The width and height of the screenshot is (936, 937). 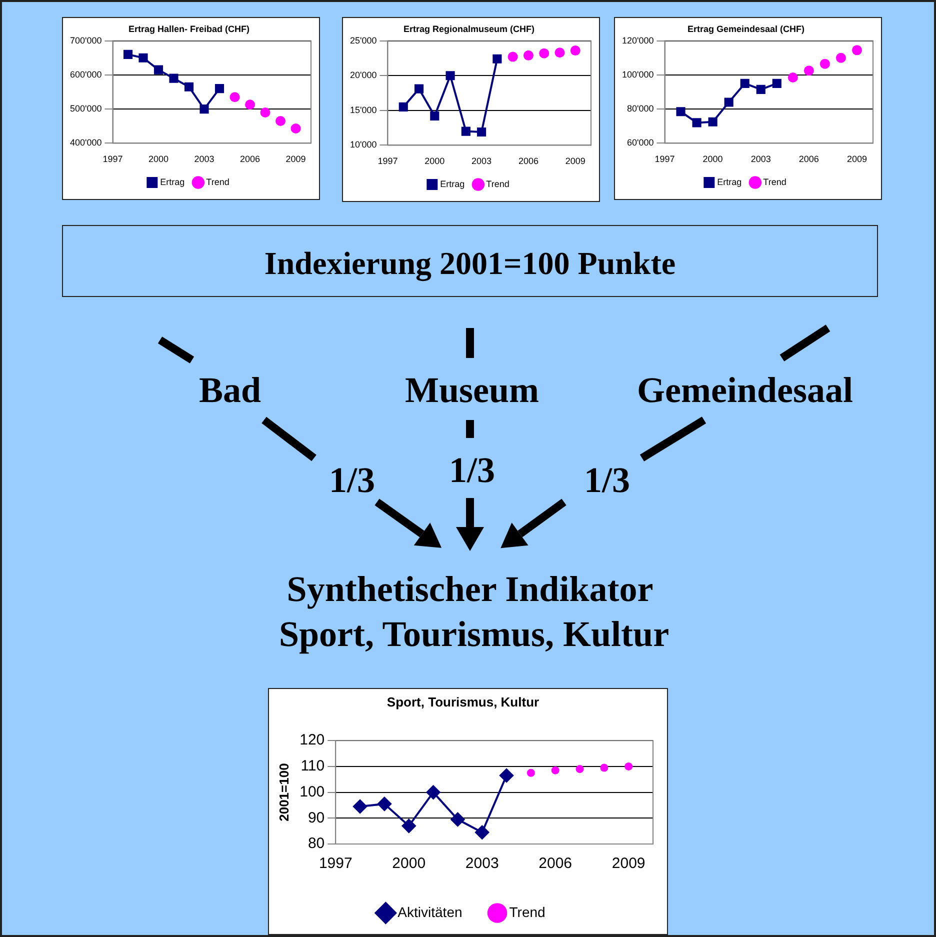 I want to click on y-tick-label: 110, so click(x=312, y=766).